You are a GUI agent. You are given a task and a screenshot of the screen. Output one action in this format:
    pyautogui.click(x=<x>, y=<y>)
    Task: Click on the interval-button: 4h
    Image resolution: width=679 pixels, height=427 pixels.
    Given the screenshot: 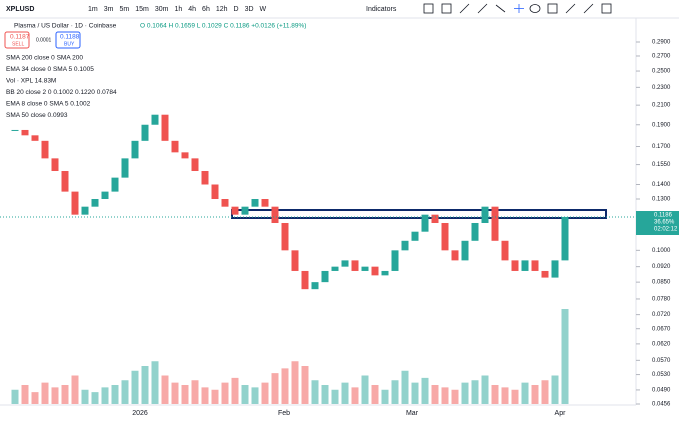 What is the action you would take?
    pyautogui.click(x=192, y=9)
    